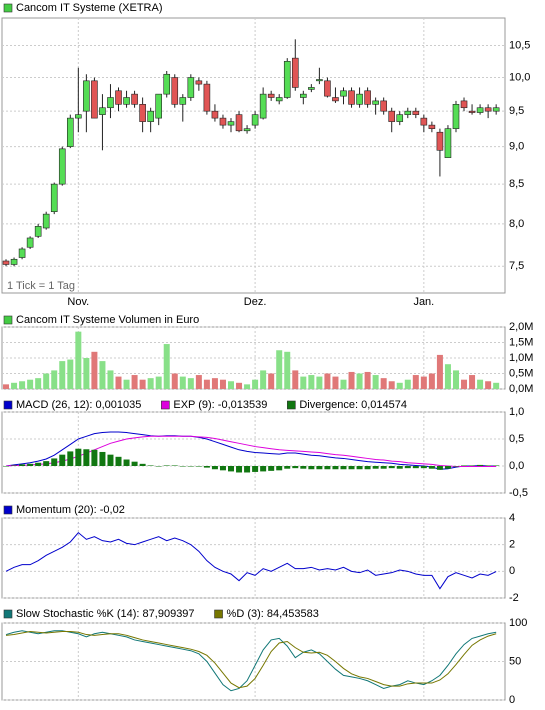 Image resolution: width=545 pixels, height=710 pixels. What do you see at coordinates (516, 412) in the screenshot?
I see `y-tick-label: 1,0` at bounding box center [516, 412].